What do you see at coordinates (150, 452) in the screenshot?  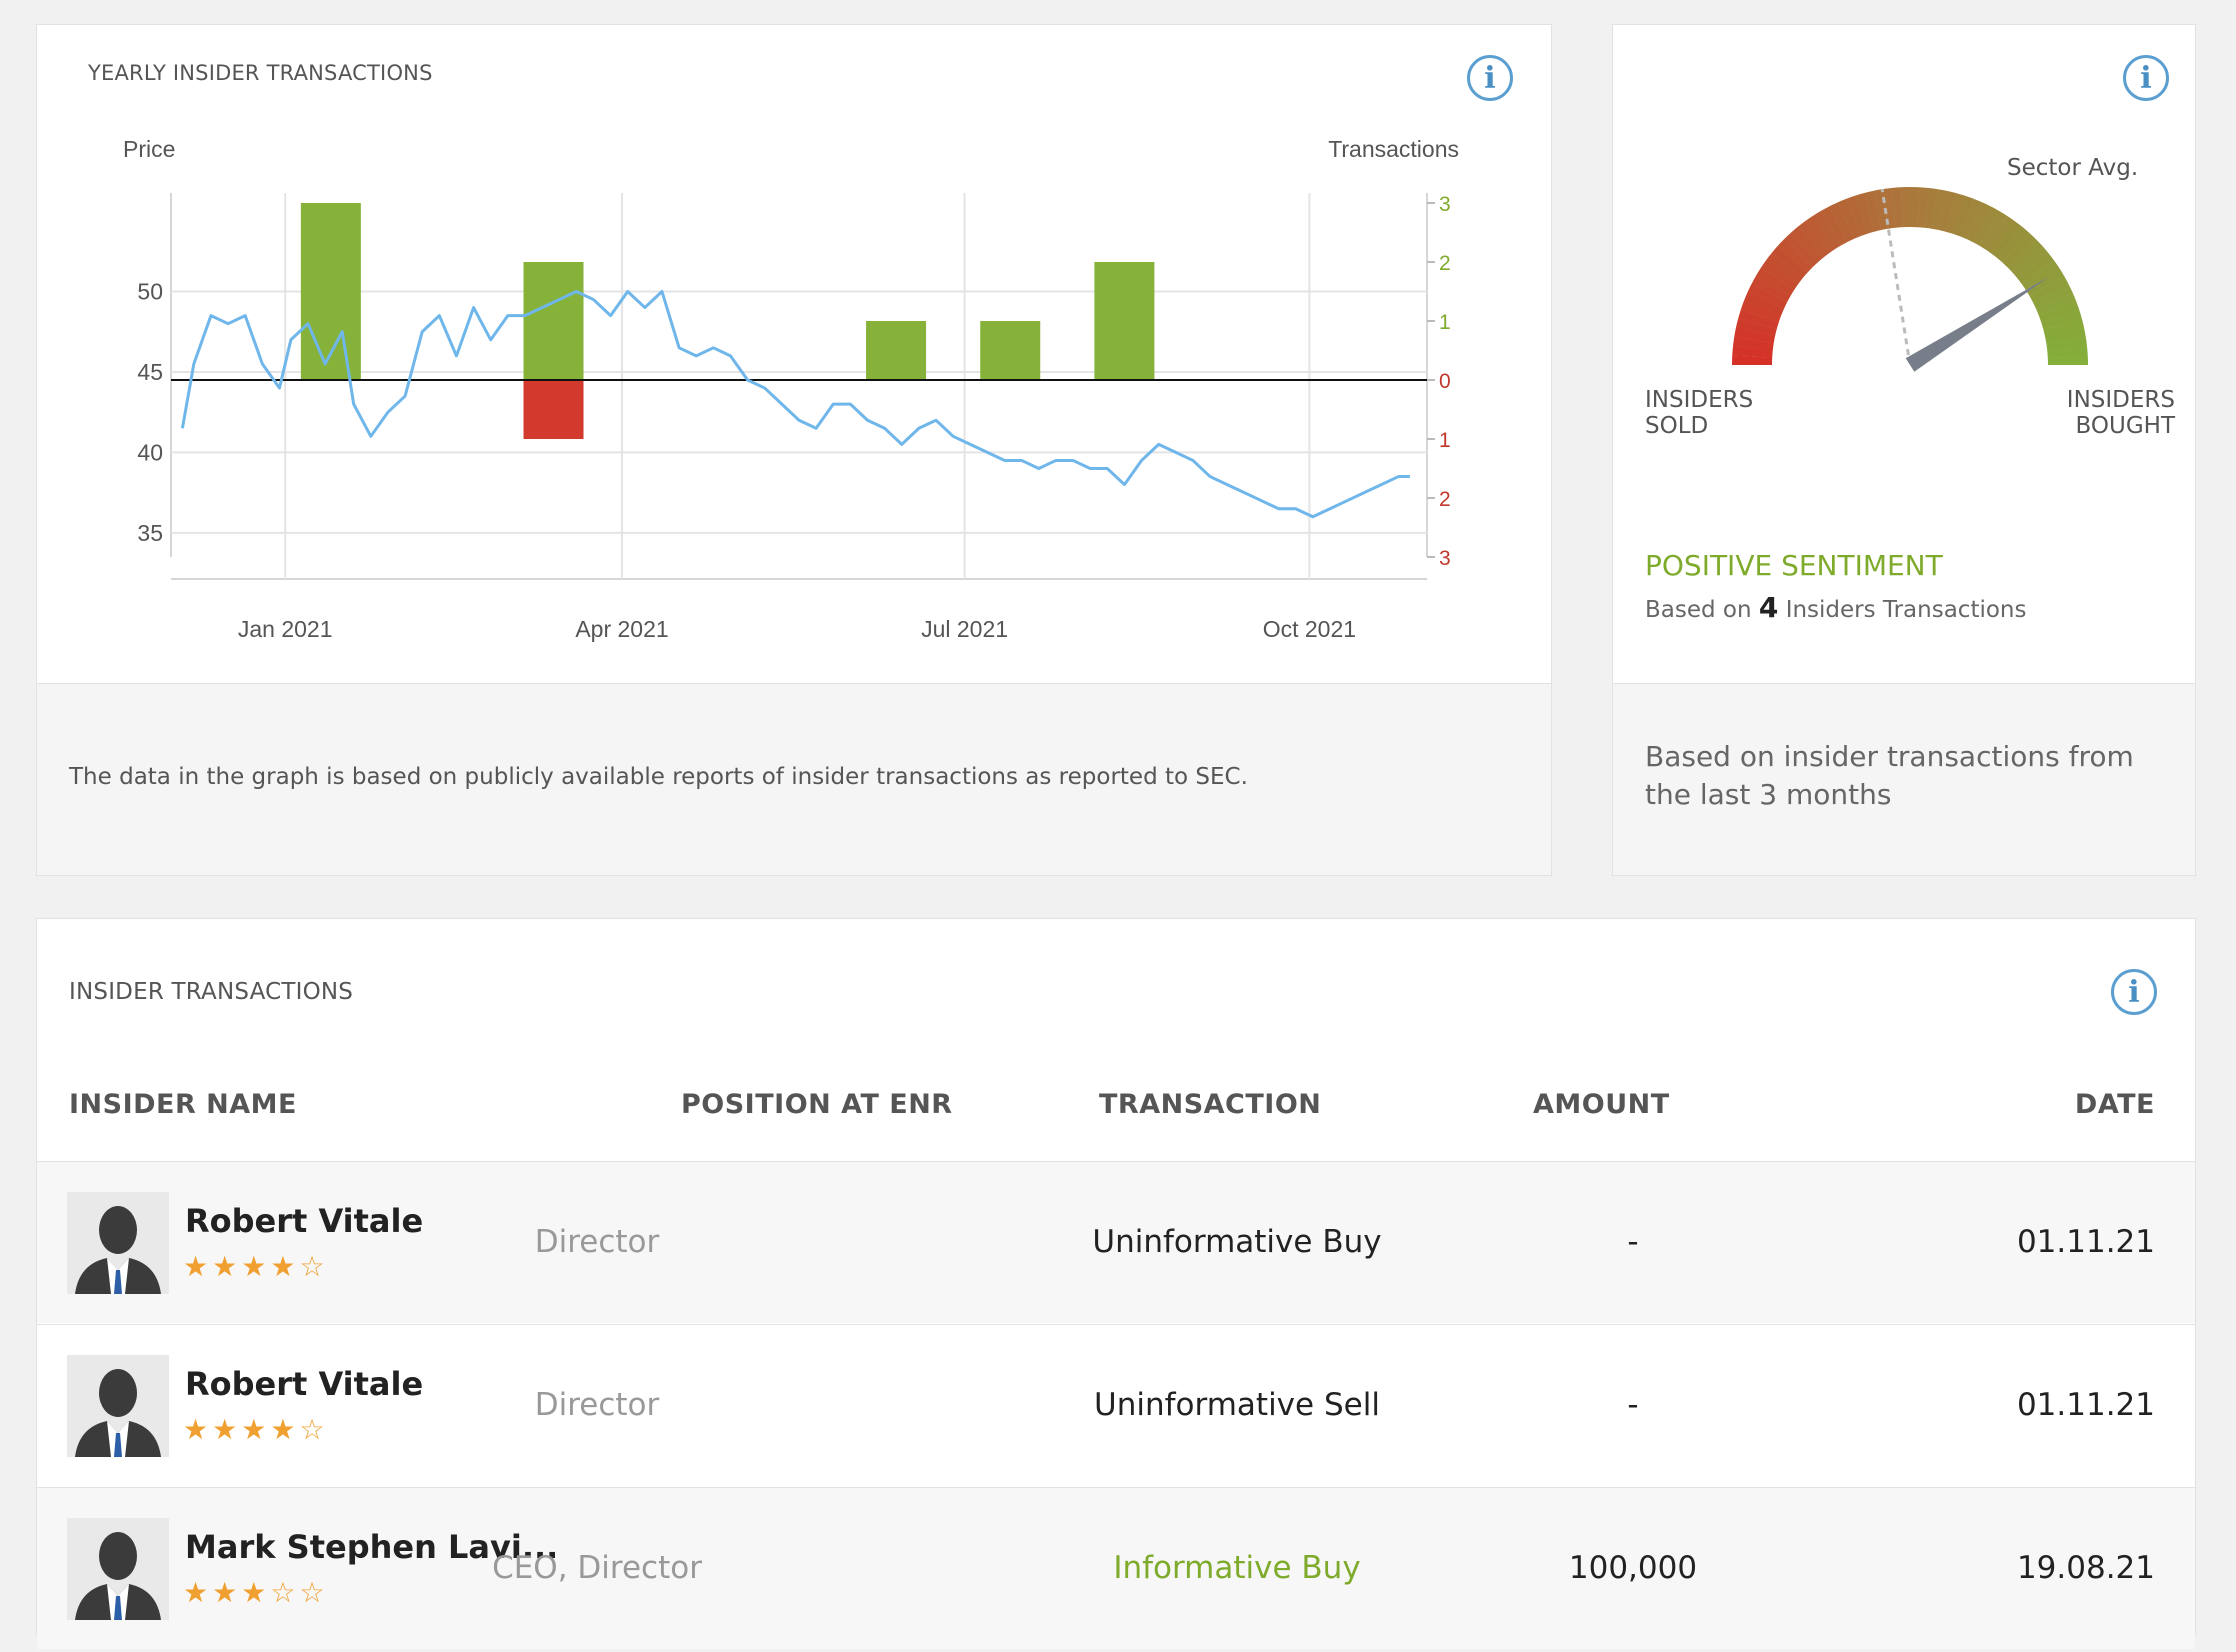 I see `left-tick-label: 40` at bounding box center [150, 452].